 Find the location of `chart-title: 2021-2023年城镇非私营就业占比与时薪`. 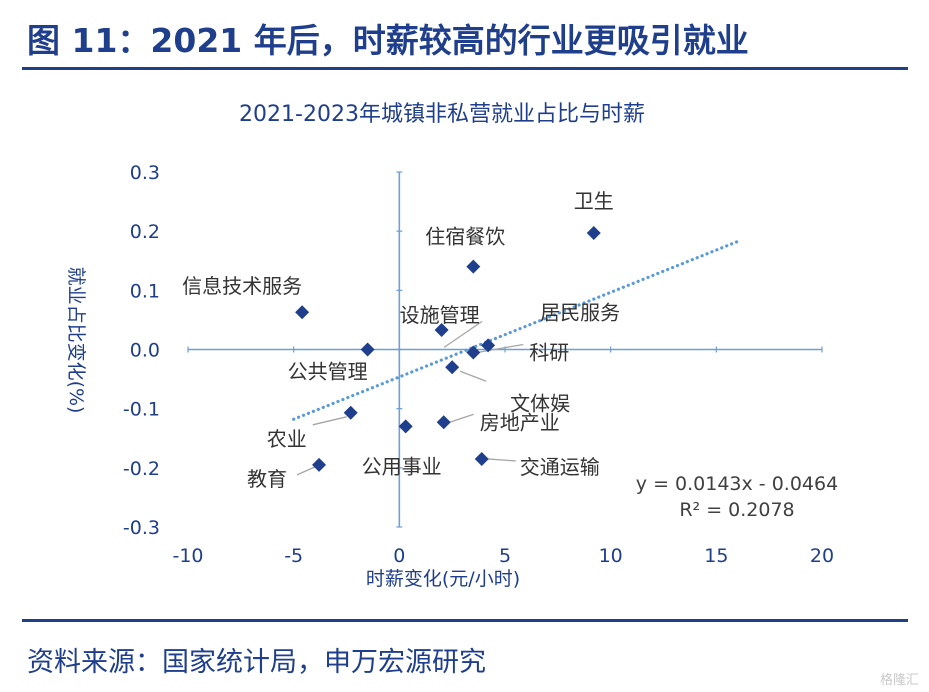

chart-title: 2021-2023年城镇非私营就业占比与时薪 is located at coordinates (442, 114).